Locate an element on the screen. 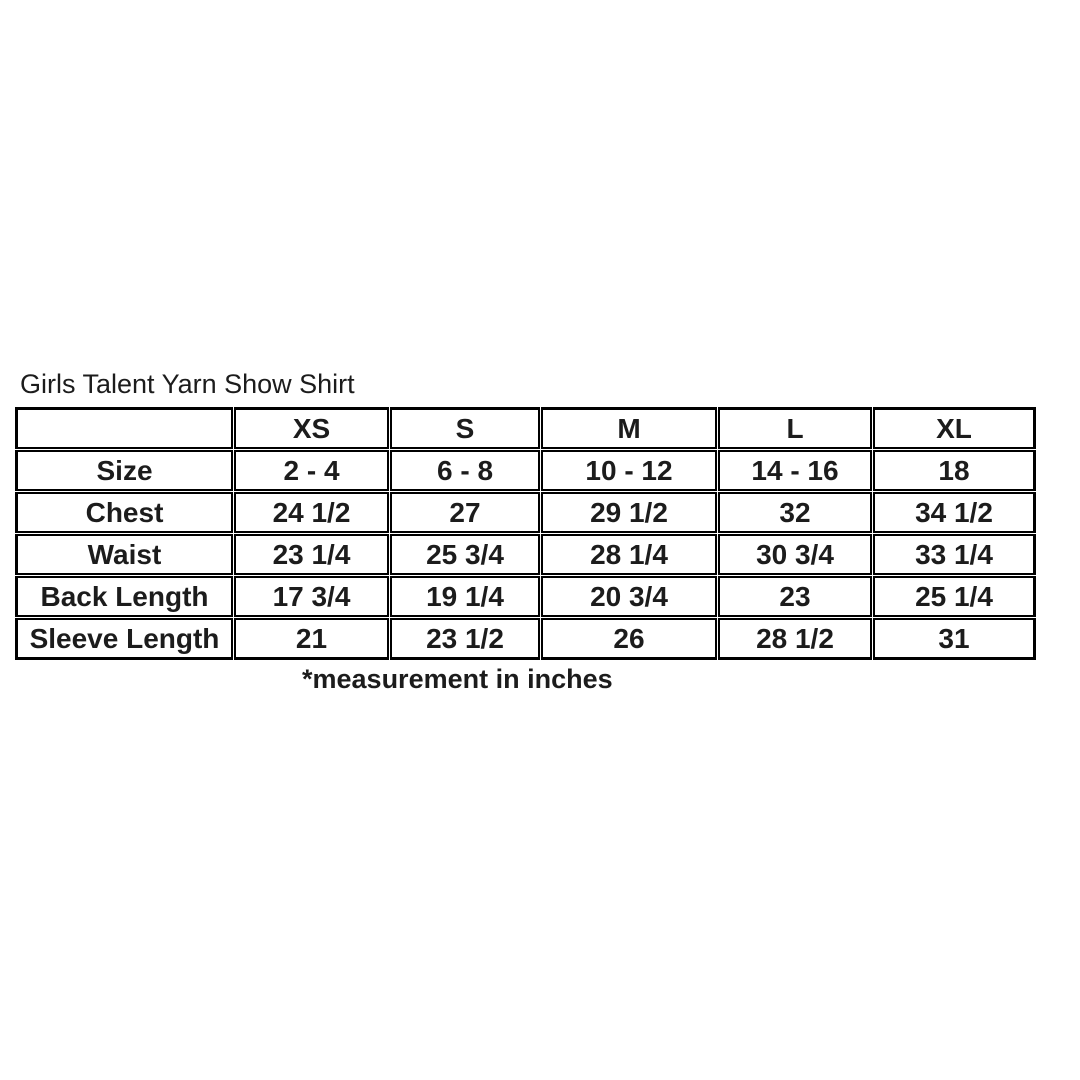  row-label: Size is located at coordinates (124, 470).